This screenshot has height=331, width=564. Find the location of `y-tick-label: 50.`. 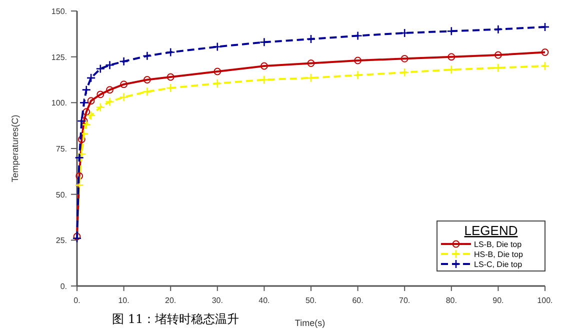

y-tick-label: 50. is located at coordinates (61, 195).